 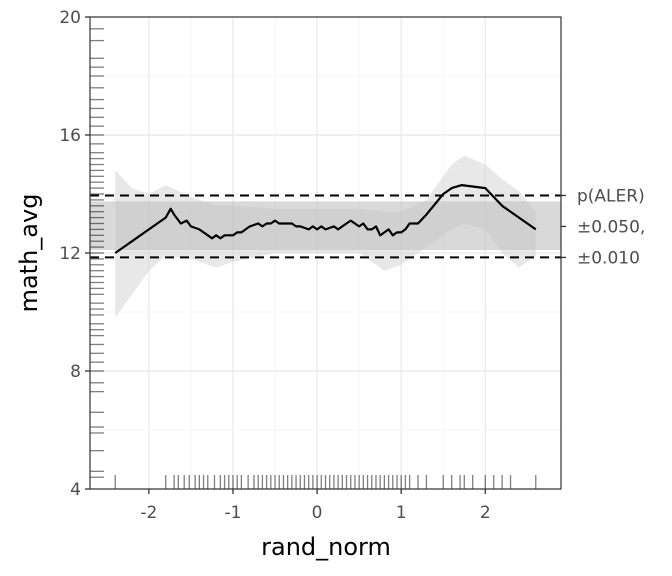 What do you see at coordinates (70, 254) in the screenshot?
I see `y-tick-label: 12` at bounding box center [70, 254].